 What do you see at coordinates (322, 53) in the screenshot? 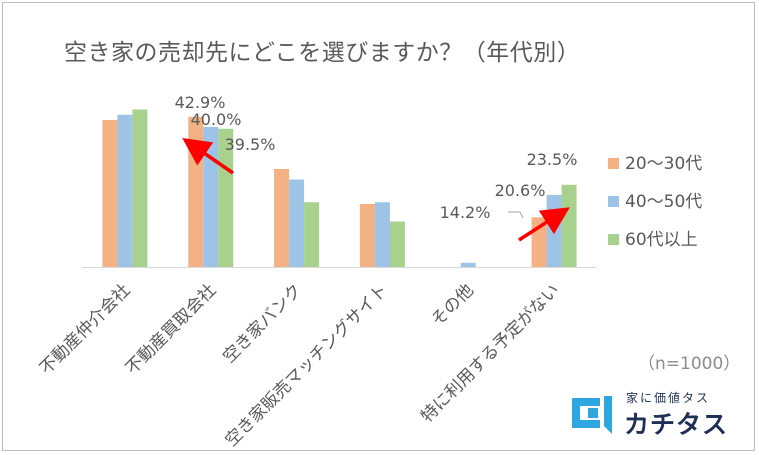
I see `chart-title: 空き家の売却先にどこを選びますか？（年代別）` at bounding box center [322, 53].